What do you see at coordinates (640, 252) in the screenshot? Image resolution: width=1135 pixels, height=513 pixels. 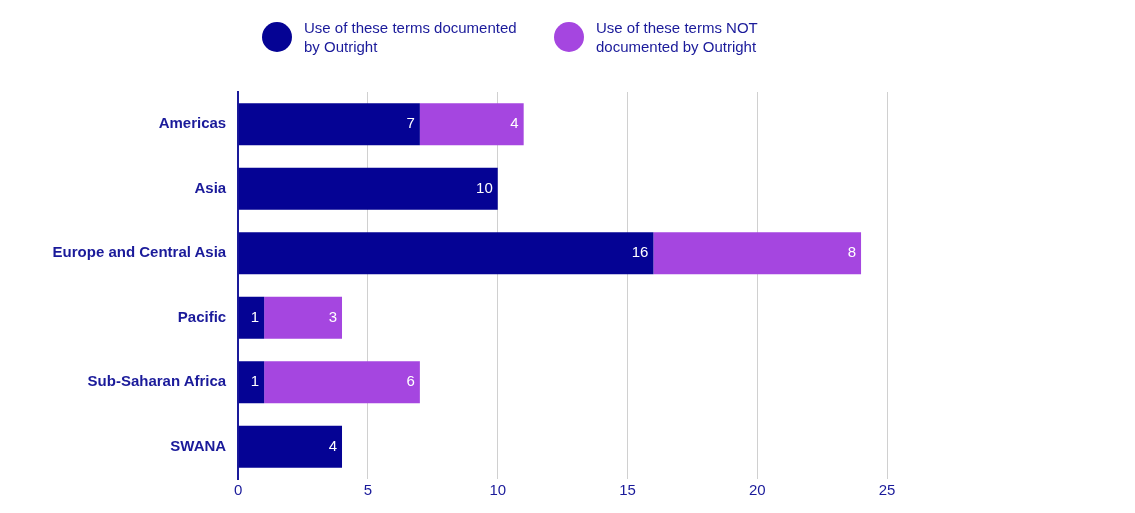 I see `data-label: 16` at bounding box center [640, 252].